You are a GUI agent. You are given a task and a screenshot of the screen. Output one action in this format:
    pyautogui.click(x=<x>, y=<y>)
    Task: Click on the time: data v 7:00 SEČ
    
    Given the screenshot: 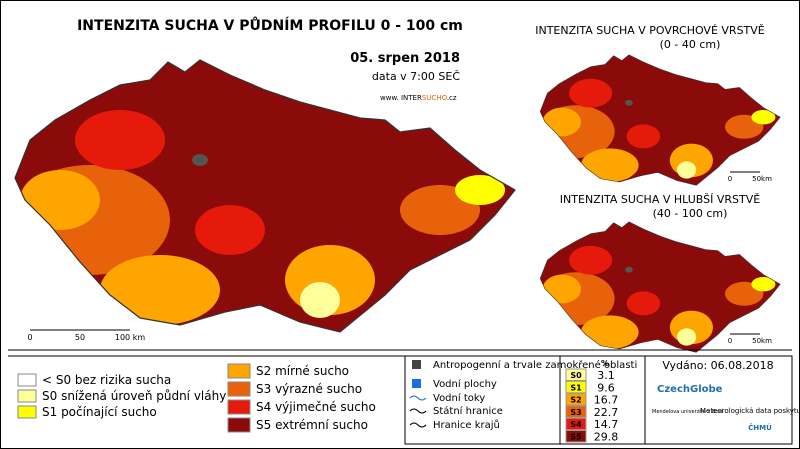 What is the action you would take?
    pyautogui.click(x=416, y=76)
    